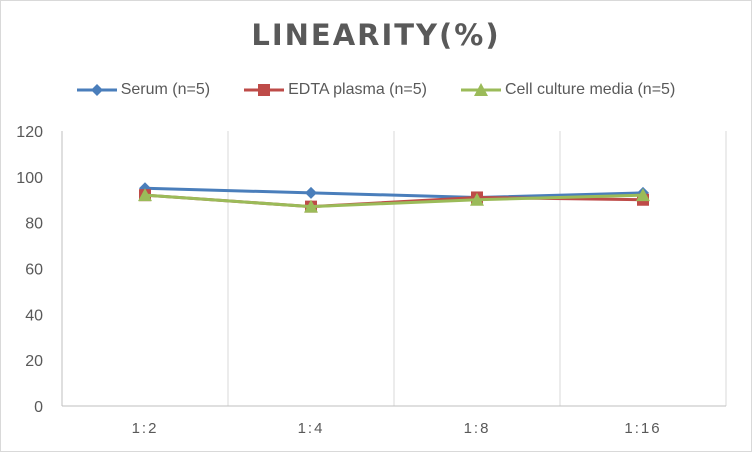 The width and height of the screenshot is (752, 452). Describe the element at coordinates (38, 407) in the screenshot. I see `y-tick-label: 0` at that location.